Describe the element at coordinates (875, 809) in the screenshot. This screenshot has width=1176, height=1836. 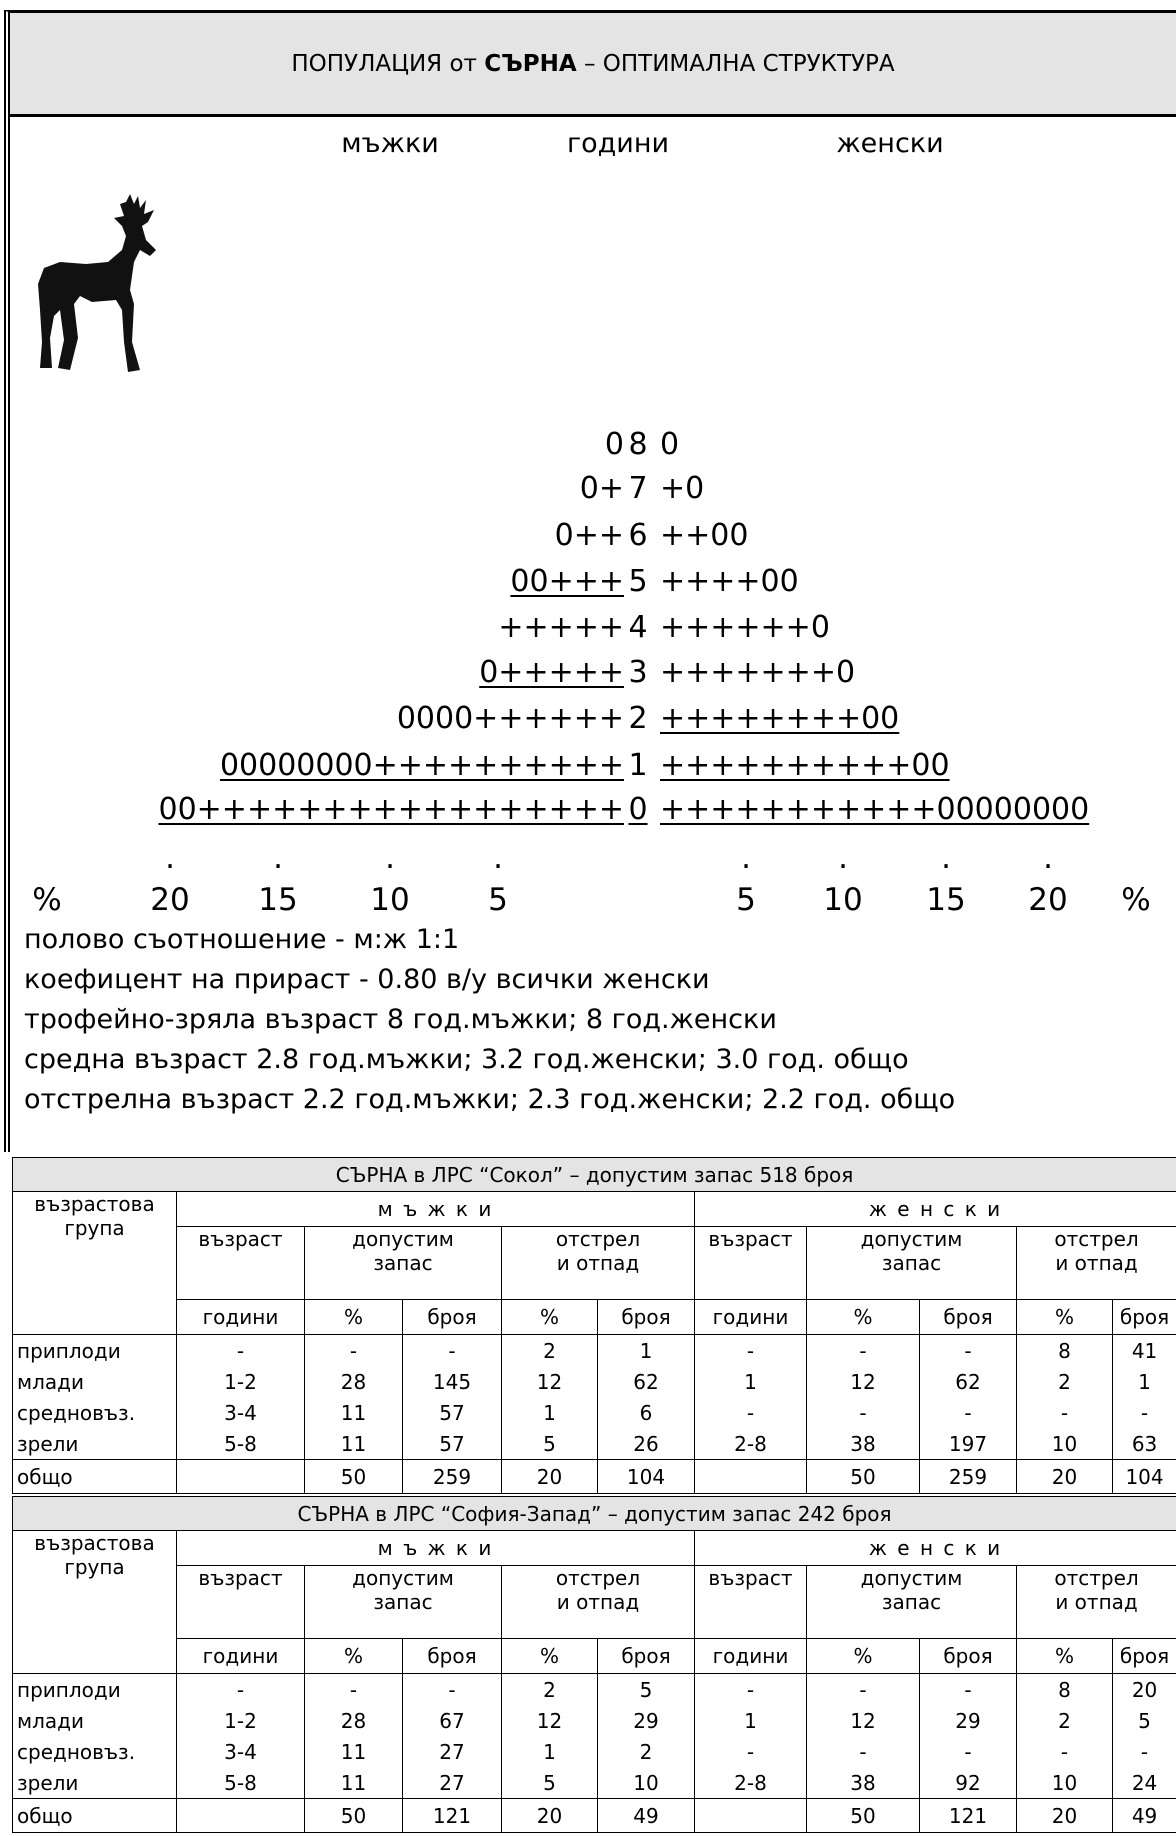
I see `female-bar: +++++++++++00000000` at that location.